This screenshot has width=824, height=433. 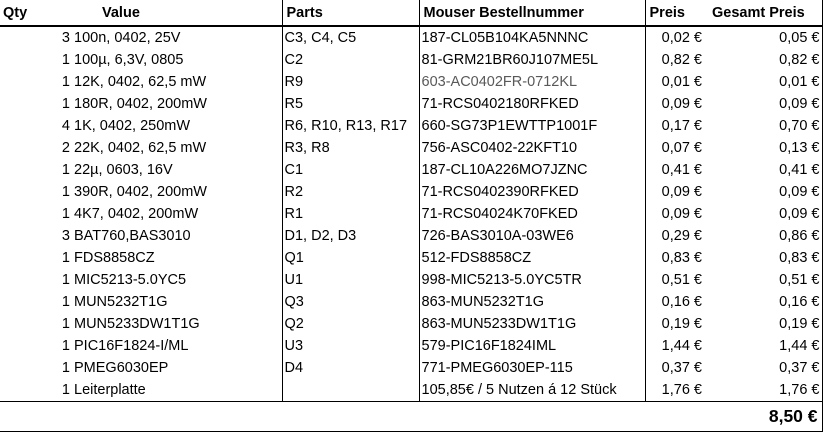 What do you see at coordinates (763, 236) in the screenshot?
I see `total-price-cell: 0,86 €` at bounding box center [763, 236].